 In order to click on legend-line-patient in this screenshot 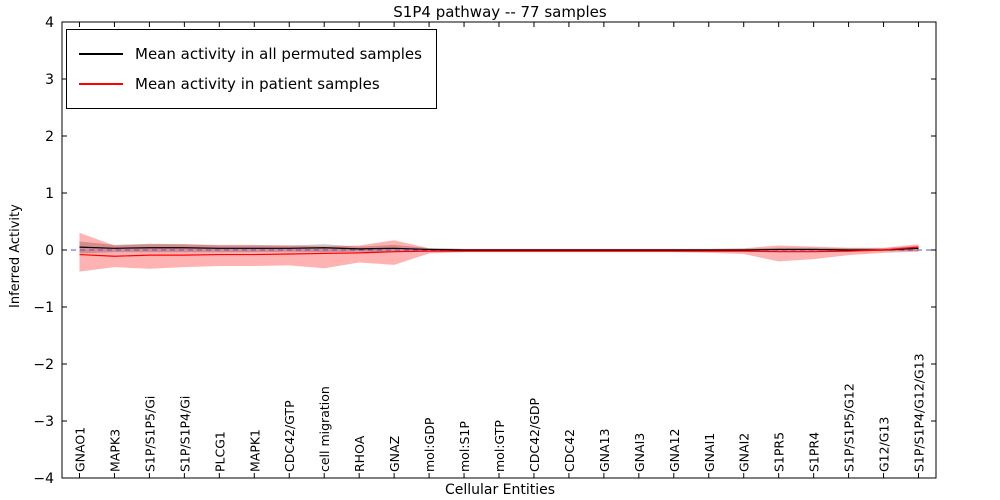, I will do `click(101, 84)`.